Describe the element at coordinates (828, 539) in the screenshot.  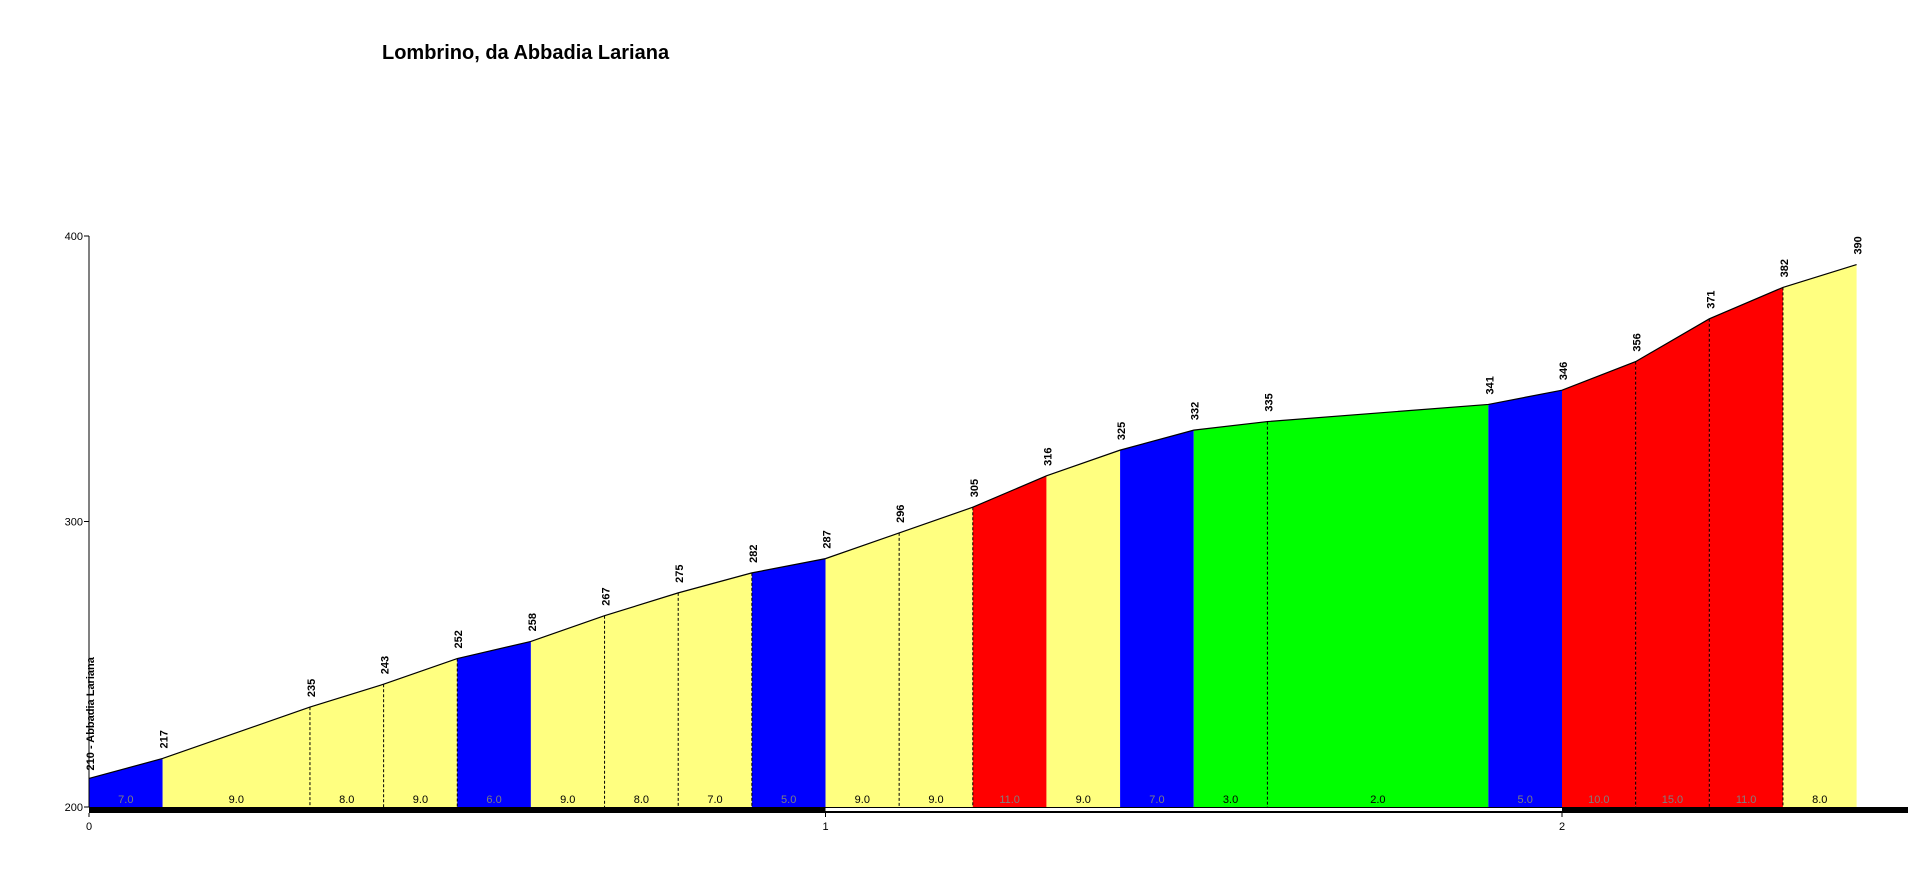
I see `elevation-label: 287` at that location.